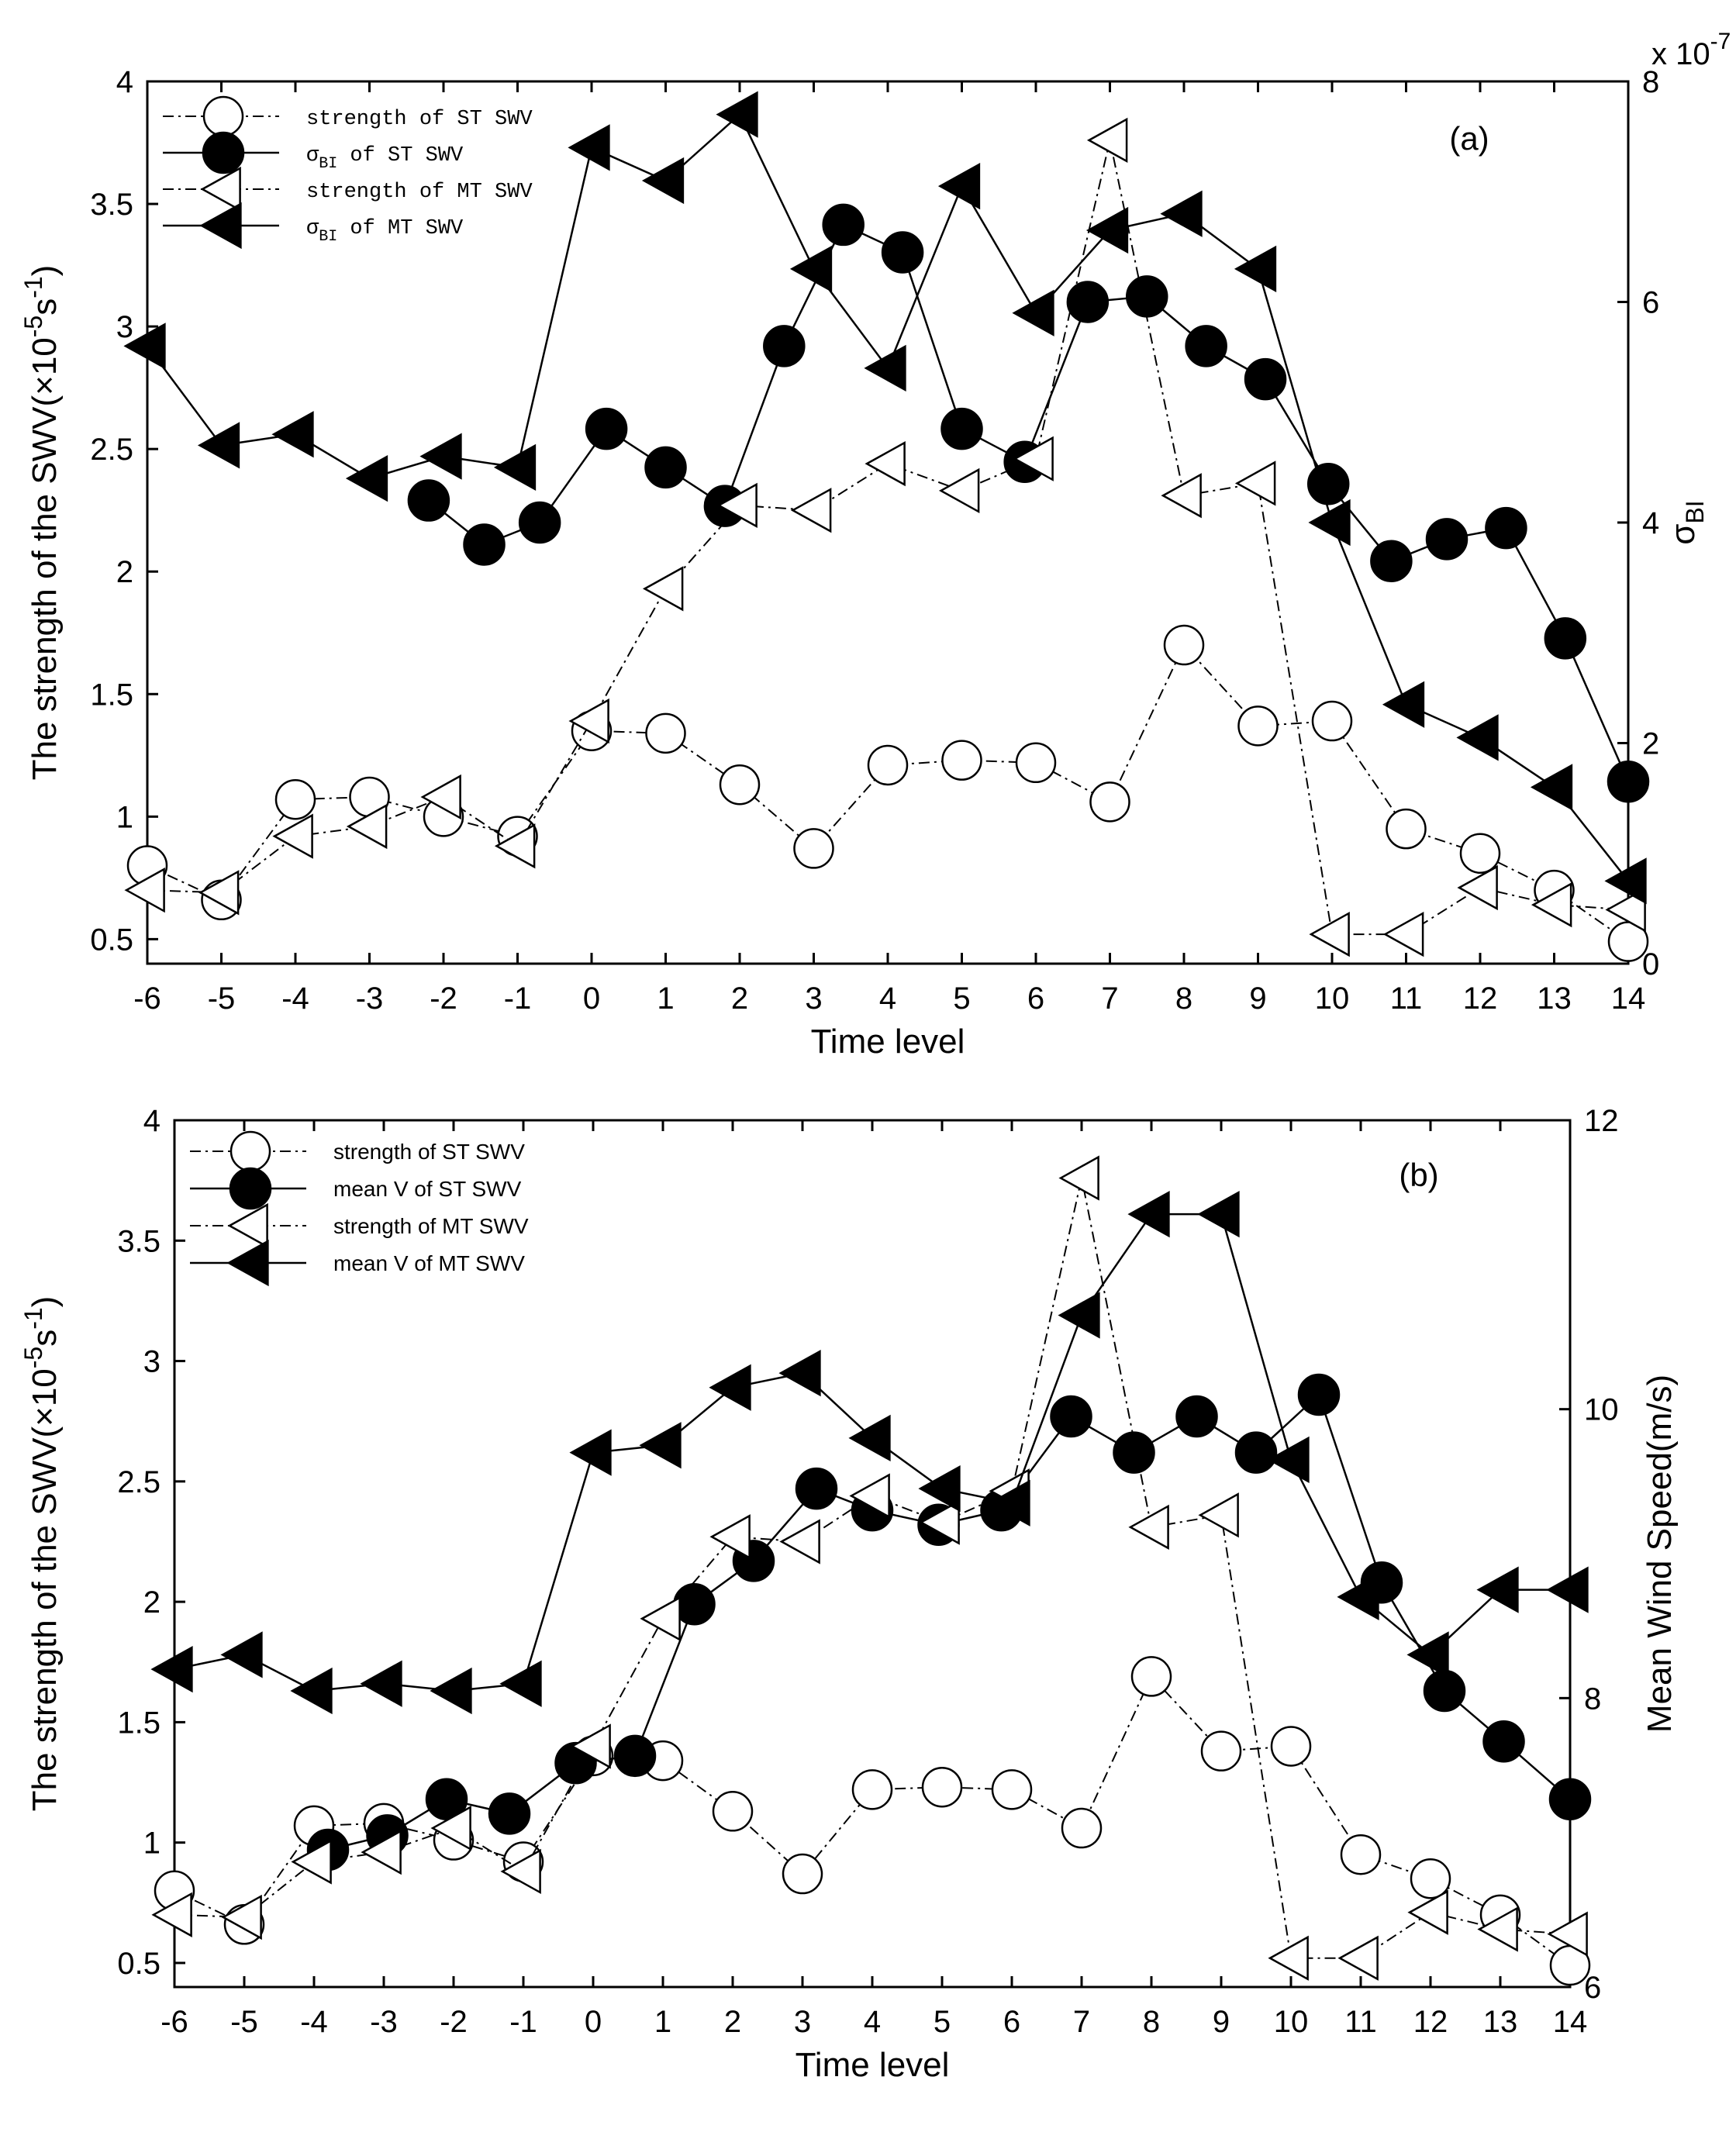 The image size is (1736, 2132). I want to click on y-tick-label-left: 2, so click(125, 572).